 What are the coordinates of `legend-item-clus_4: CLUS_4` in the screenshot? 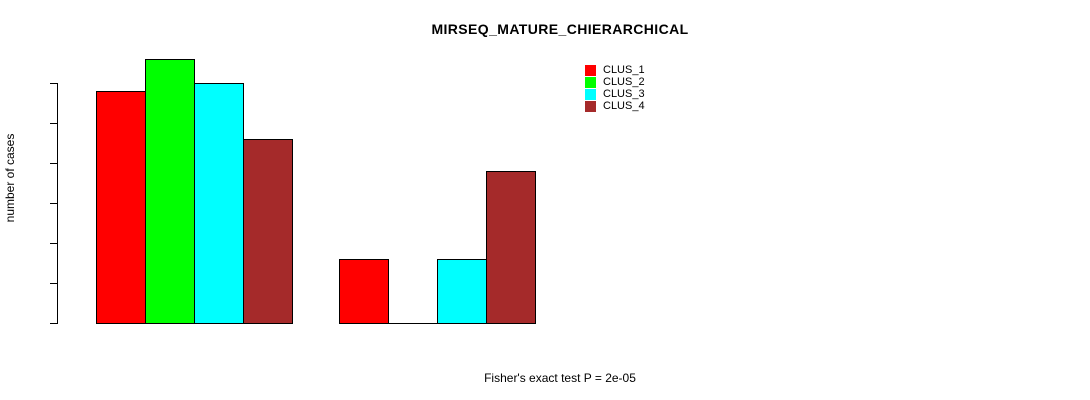 It's located at (615, 106).